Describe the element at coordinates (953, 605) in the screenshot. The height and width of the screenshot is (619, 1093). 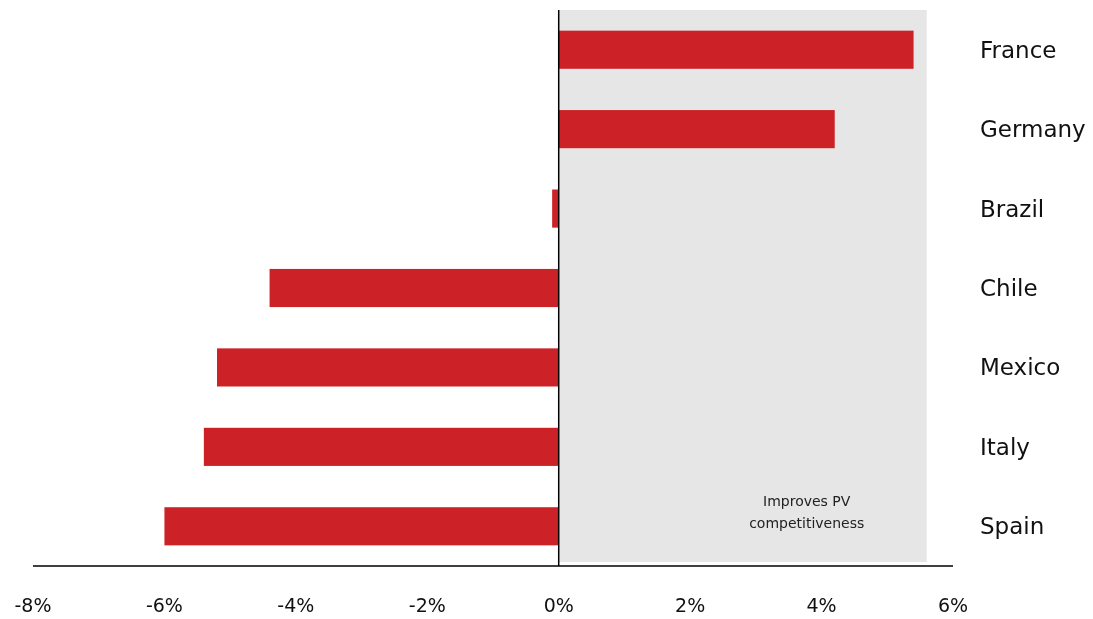
I see `x-tick-label: 6%` at that location.